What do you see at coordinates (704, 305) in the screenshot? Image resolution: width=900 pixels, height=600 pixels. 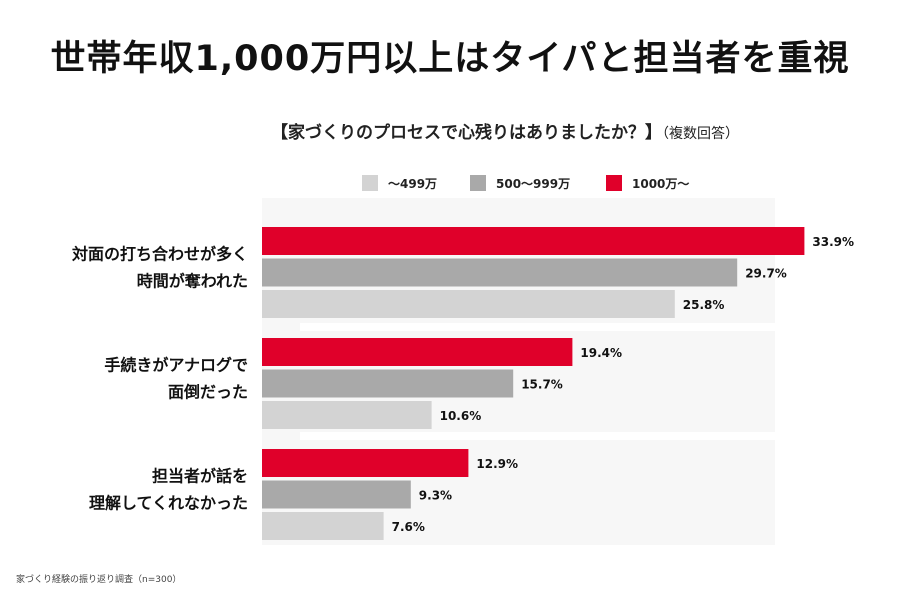 I see `data-label: 25.8%` at bounding box center [704, 305].